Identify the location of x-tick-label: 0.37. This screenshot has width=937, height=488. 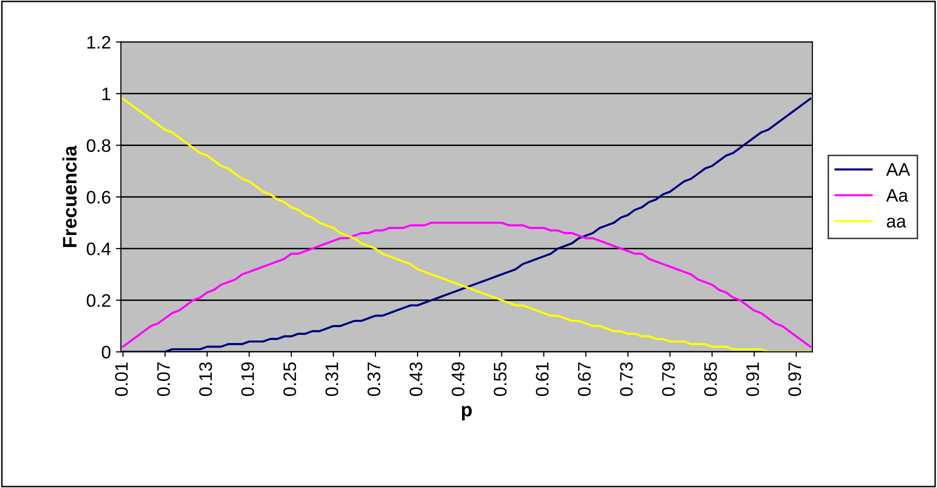
(374, 379).